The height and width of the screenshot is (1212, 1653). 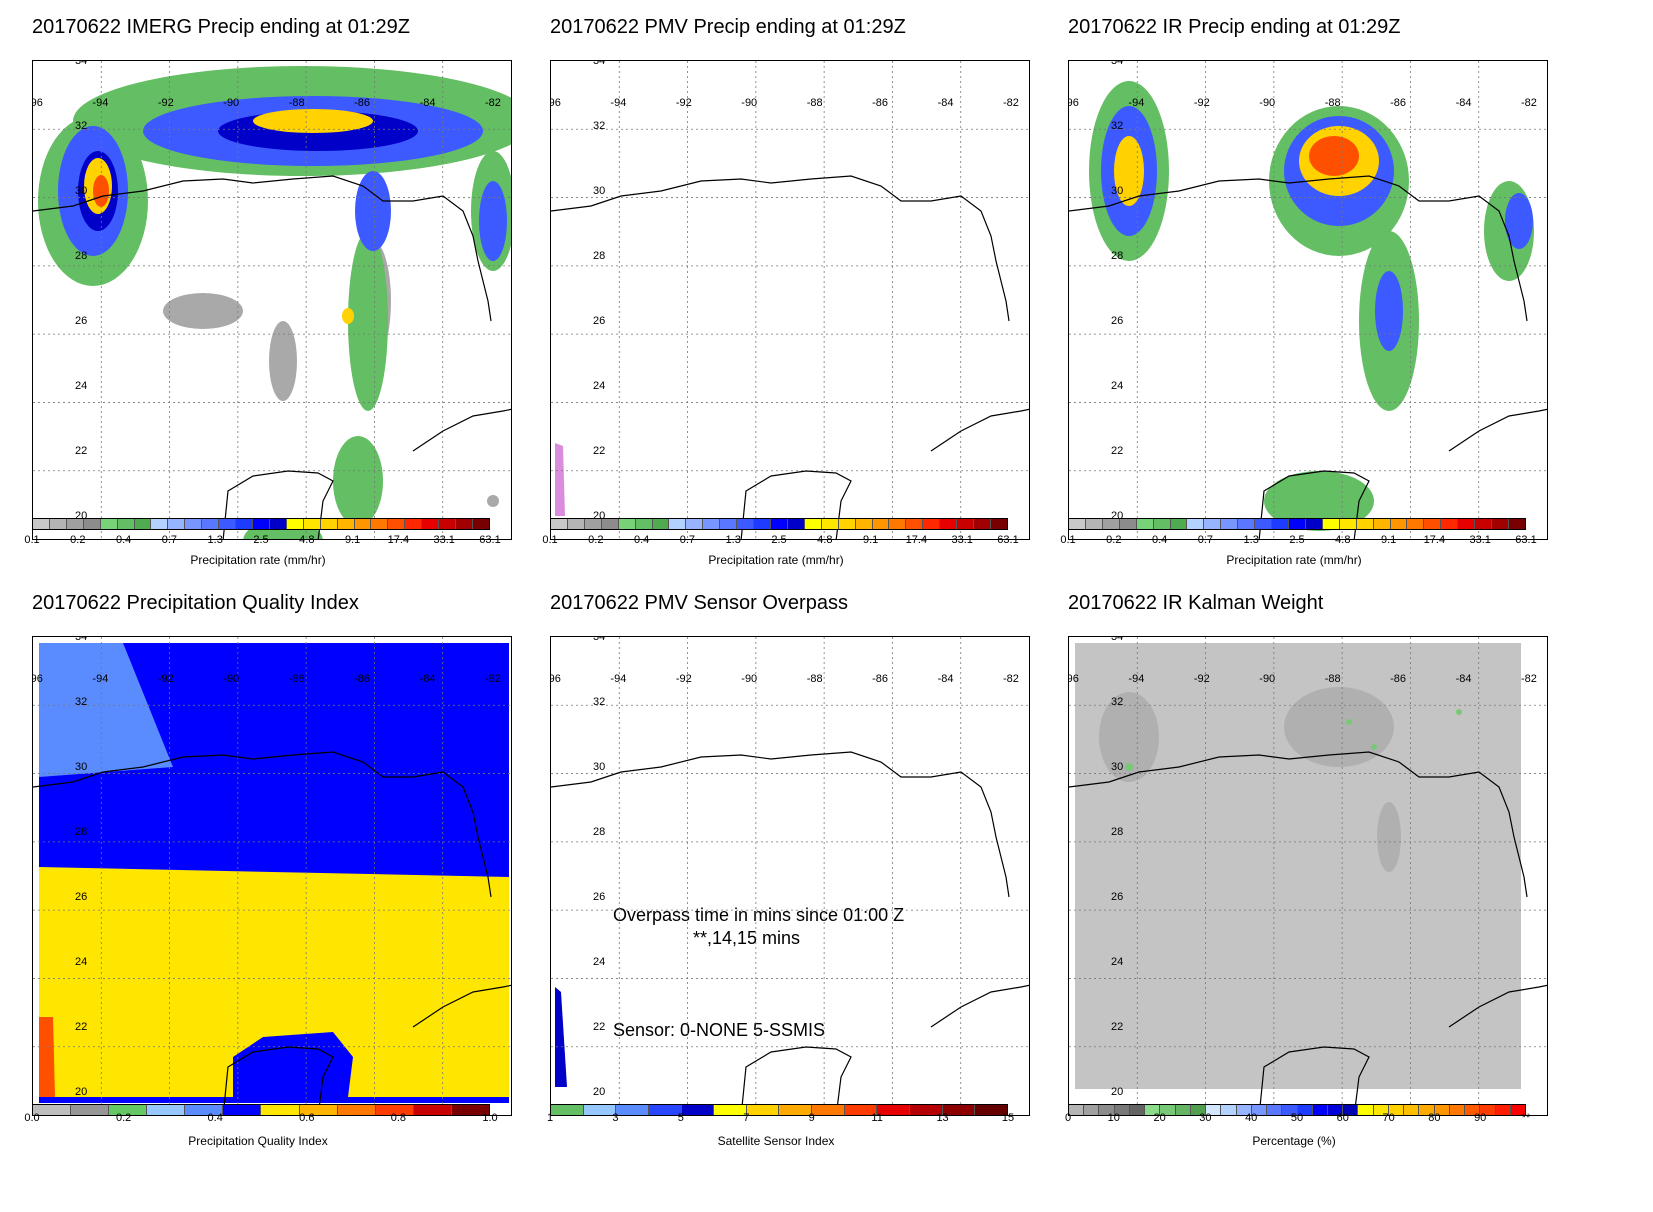 I want to click on sensor-legend: Sensor: 0-NONE 5-SSMIS, so click(x=719, y=1030).